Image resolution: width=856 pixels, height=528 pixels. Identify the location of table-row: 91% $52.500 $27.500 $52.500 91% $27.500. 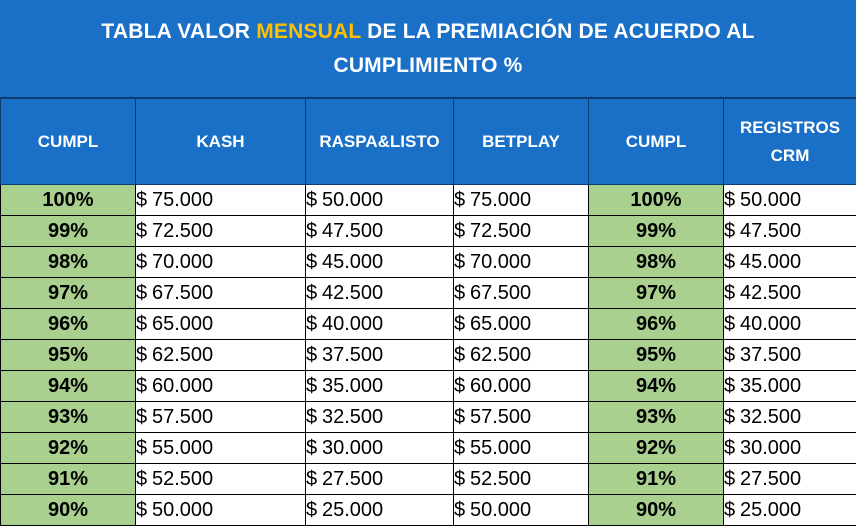
(428, 479).